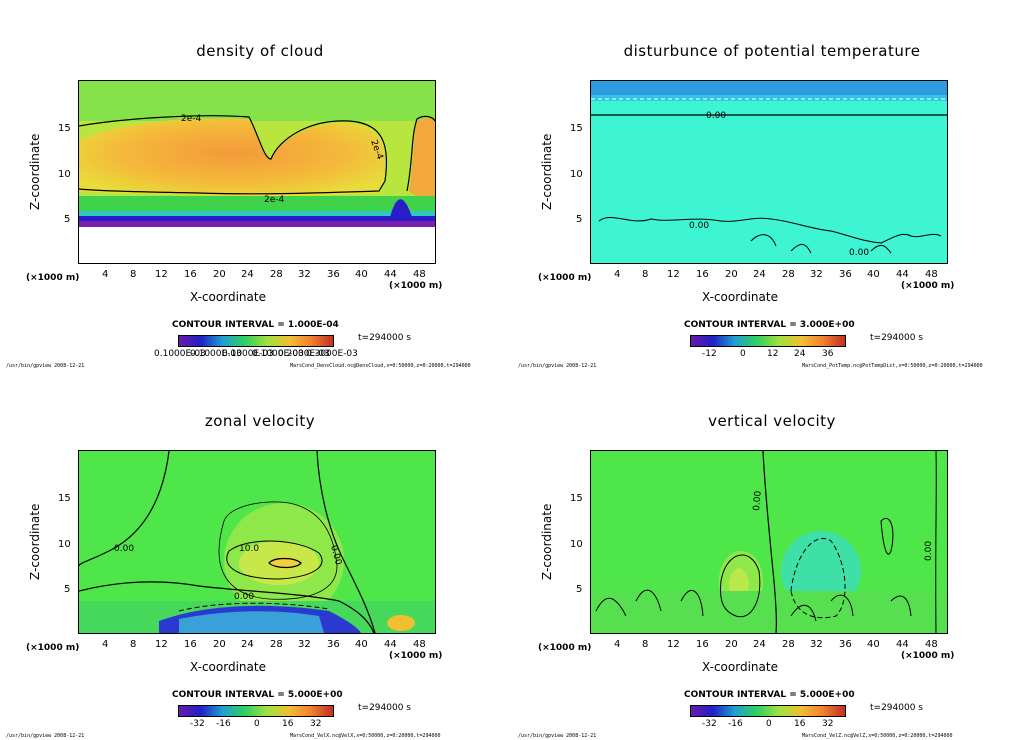 The height and width of the screenshot is (740, 1024). What do you see at coordinates (346, 542) in the screenshot?
I see `contour-0-right` at bounding box center [346, 542].